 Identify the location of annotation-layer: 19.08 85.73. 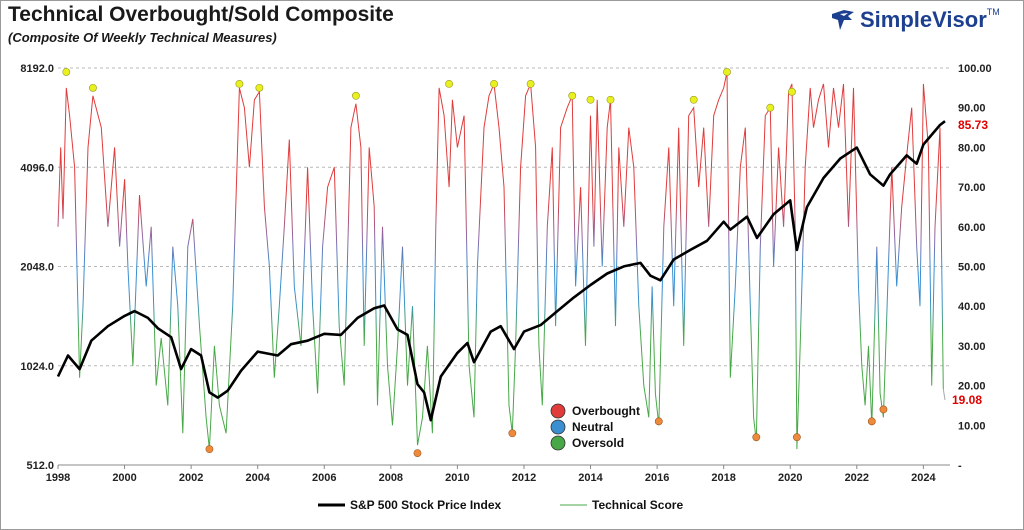
(965, 262).